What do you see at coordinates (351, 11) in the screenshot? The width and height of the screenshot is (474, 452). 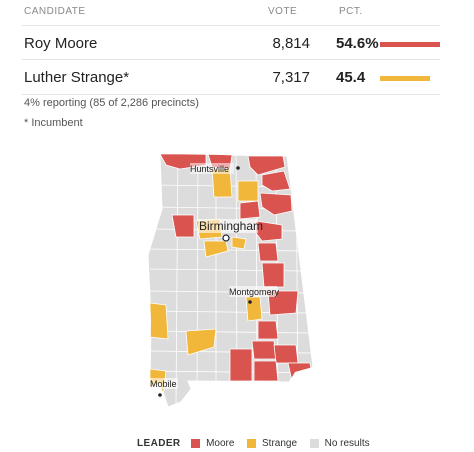 I see `pct-column-header: PCT.` at bounding box center [351, 11].